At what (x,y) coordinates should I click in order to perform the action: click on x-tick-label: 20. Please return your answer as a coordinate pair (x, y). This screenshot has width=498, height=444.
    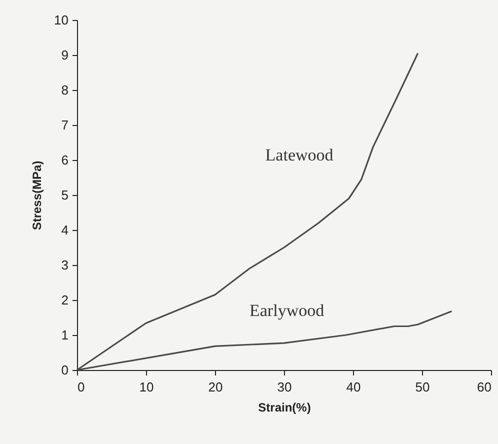
    Looking at the image, I should click on (215, 387).